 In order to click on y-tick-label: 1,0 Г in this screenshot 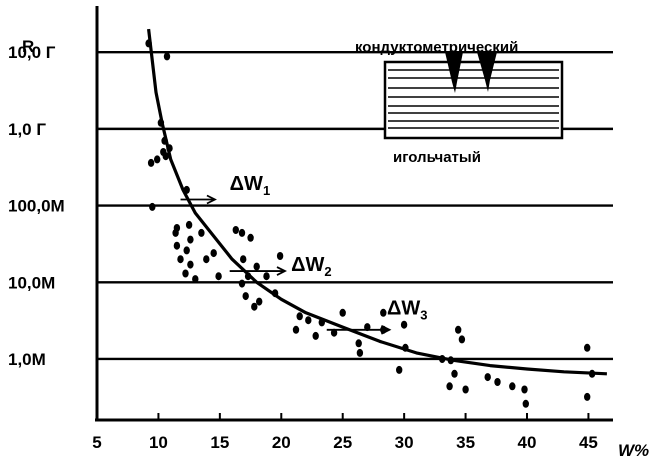, I will do `click(27, 129)`.